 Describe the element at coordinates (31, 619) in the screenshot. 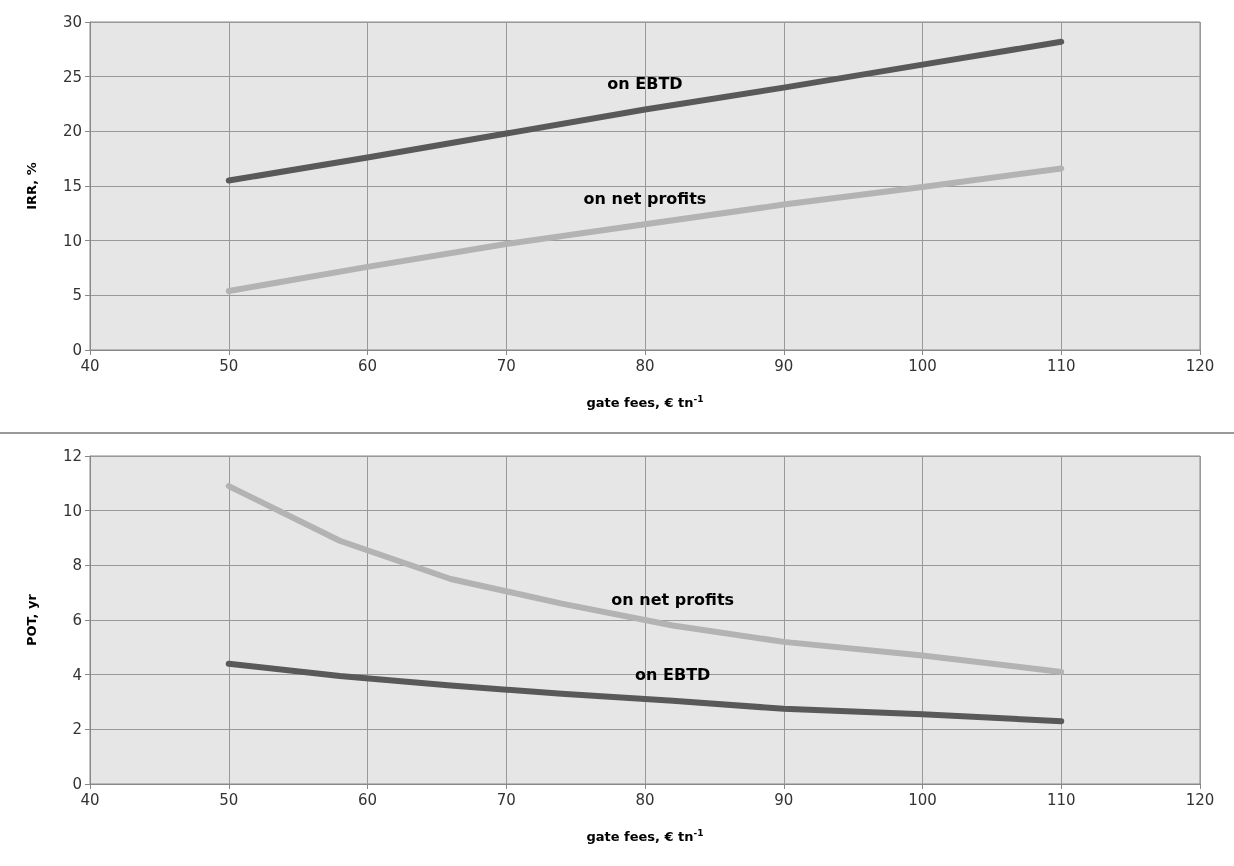

I see `y-axis-title: POT, yr` at that location.